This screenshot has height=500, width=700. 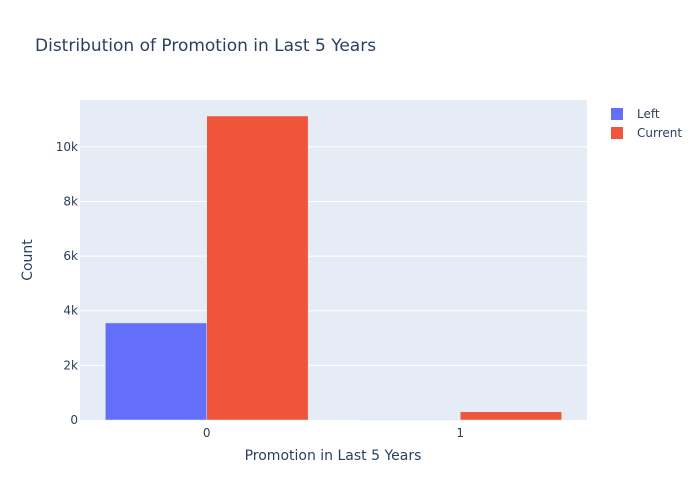 What do you see at coordinates (70, 256) in the screenshot?
I see `y-tick-label: 6k` at bounding box center [70, 256].